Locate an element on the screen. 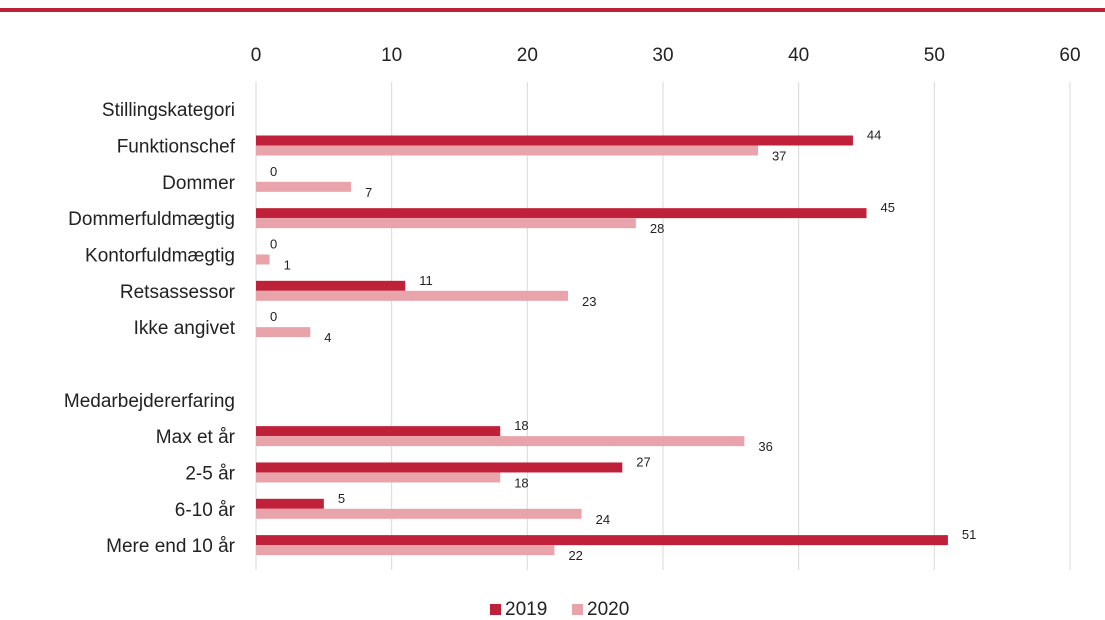 Image resolution: width=1105 pixels, height=620 pixels. data-label-2019: 5 is located at coordinates (341, 498).